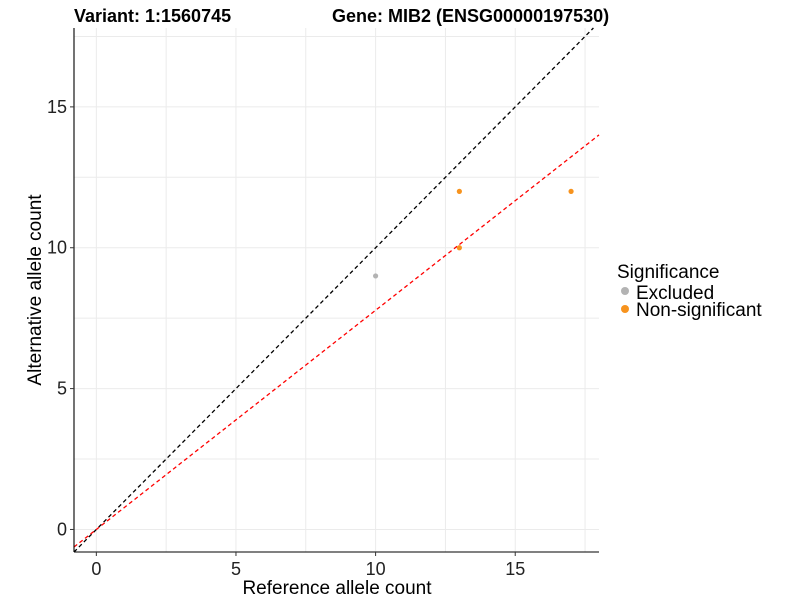 The height and width of the screenshot is (600, 800). I want to click on x-tick-label: 0, so click(96, 569).